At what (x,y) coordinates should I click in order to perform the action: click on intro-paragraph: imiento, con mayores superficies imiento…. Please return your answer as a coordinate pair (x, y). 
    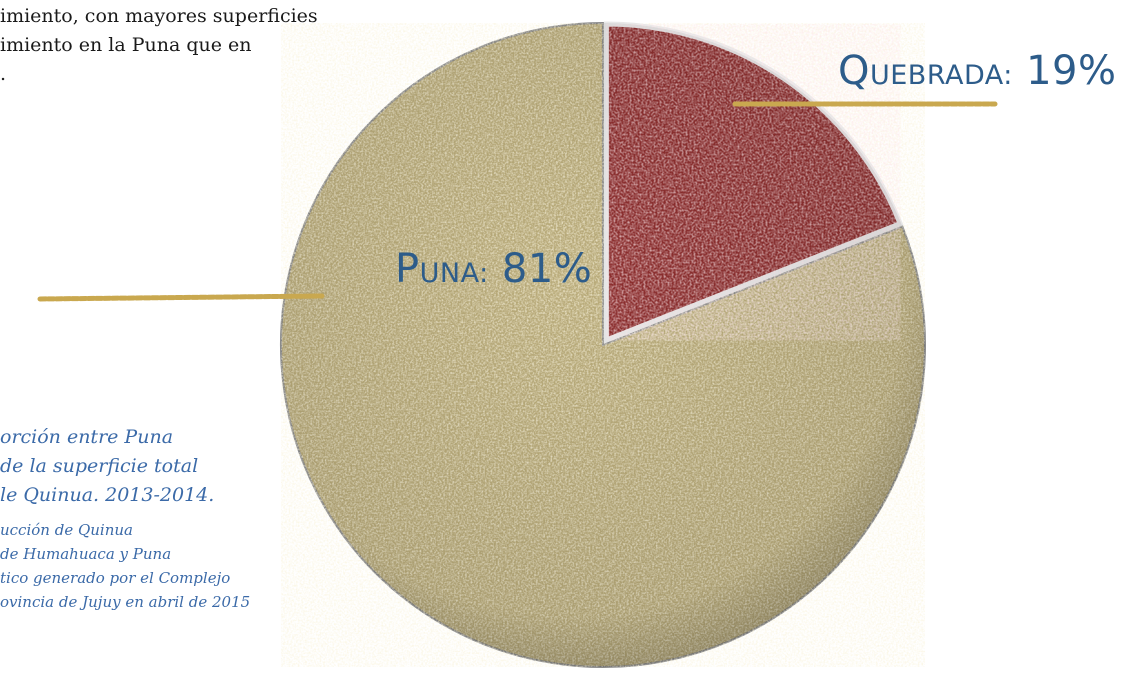
    Looking at the image, I should click on (159, 45).